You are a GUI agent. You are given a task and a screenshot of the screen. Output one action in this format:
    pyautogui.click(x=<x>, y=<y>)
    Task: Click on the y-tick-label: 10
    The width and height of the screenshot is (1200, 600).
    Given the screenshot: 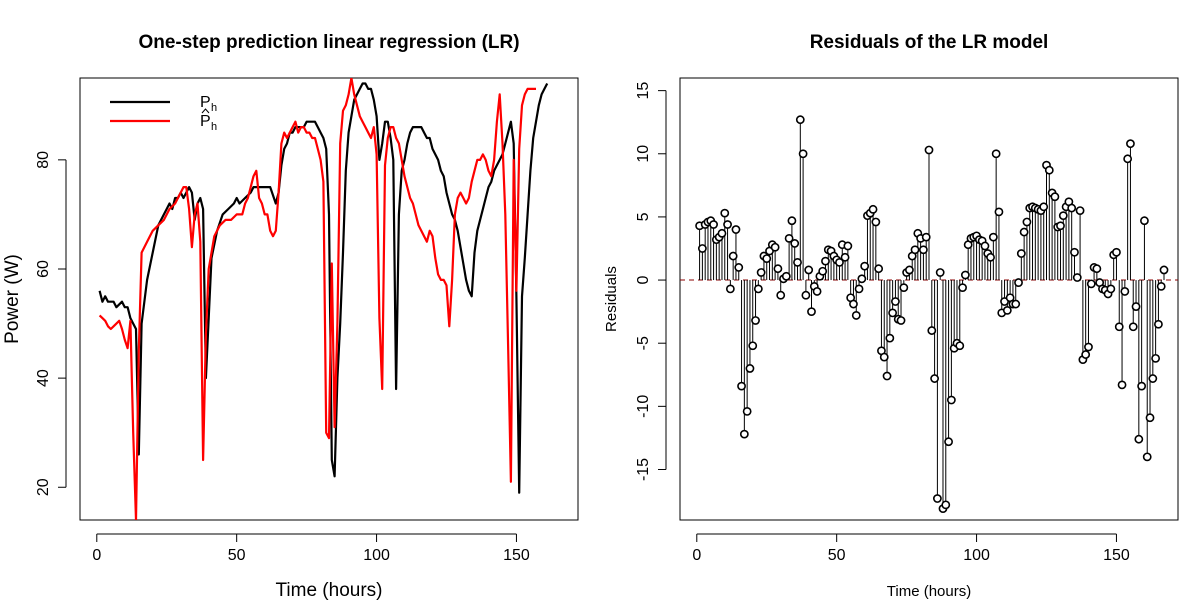 What is the action you would take?
    pyautogui.click(x=643, y=154)
    